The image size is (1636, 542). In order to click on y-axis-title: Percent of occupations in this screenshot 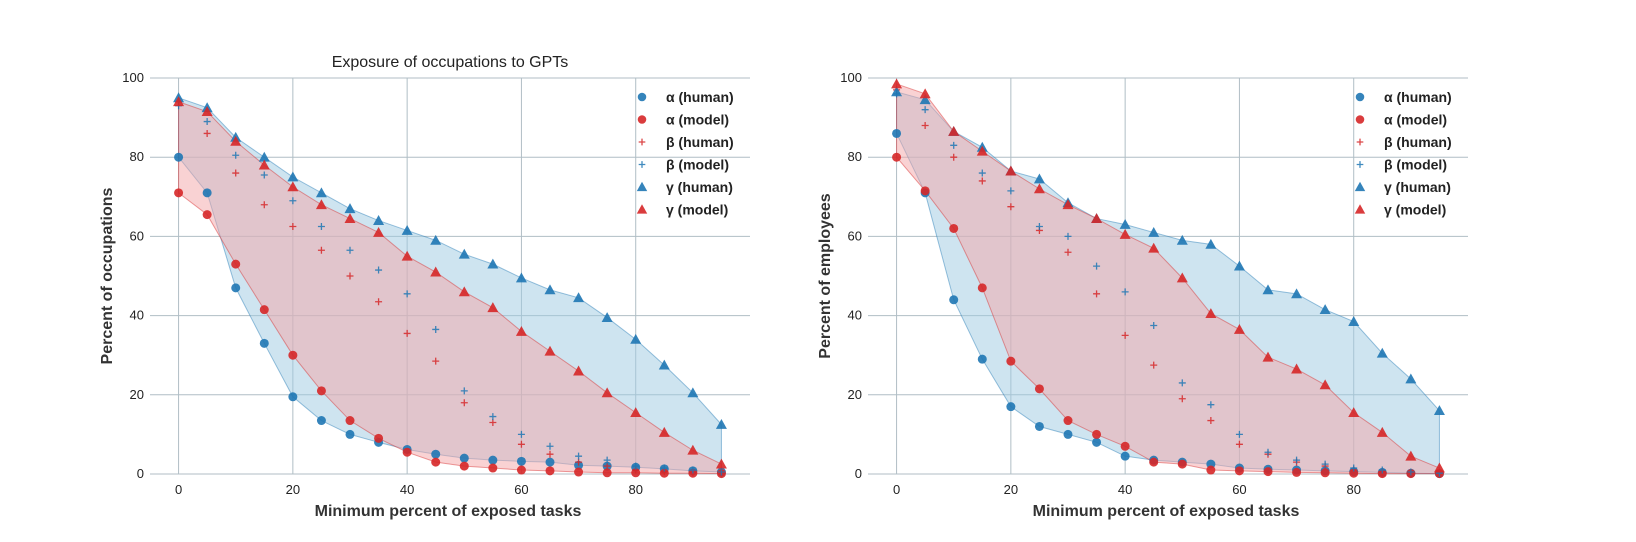, I will do `click(107, 275)`.